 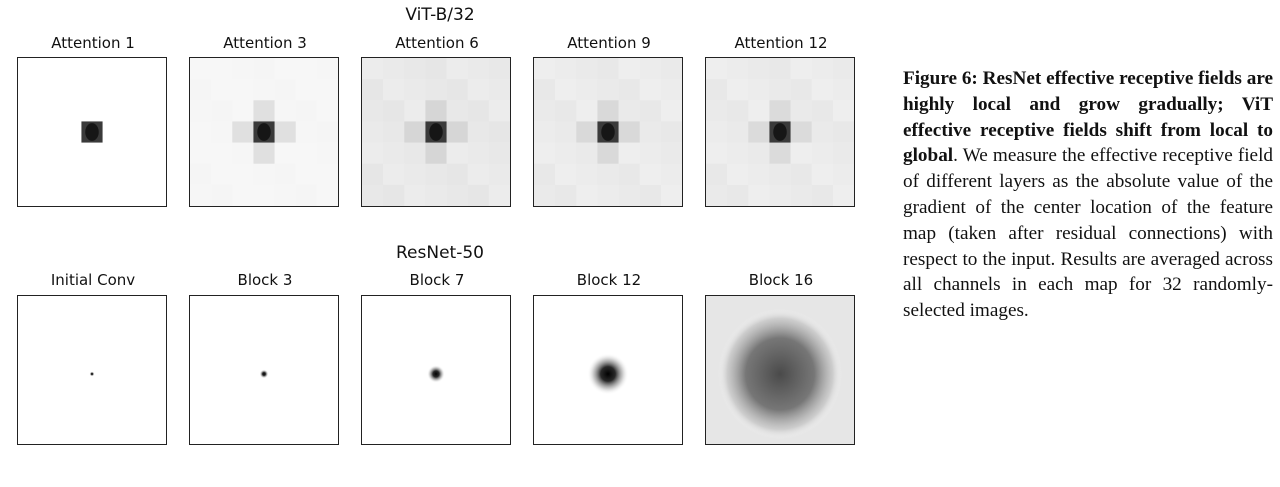 What do you see at coordinates (436, 132) in the screenshot?
I see `center-patch-core` at bounding box center [436, 132].